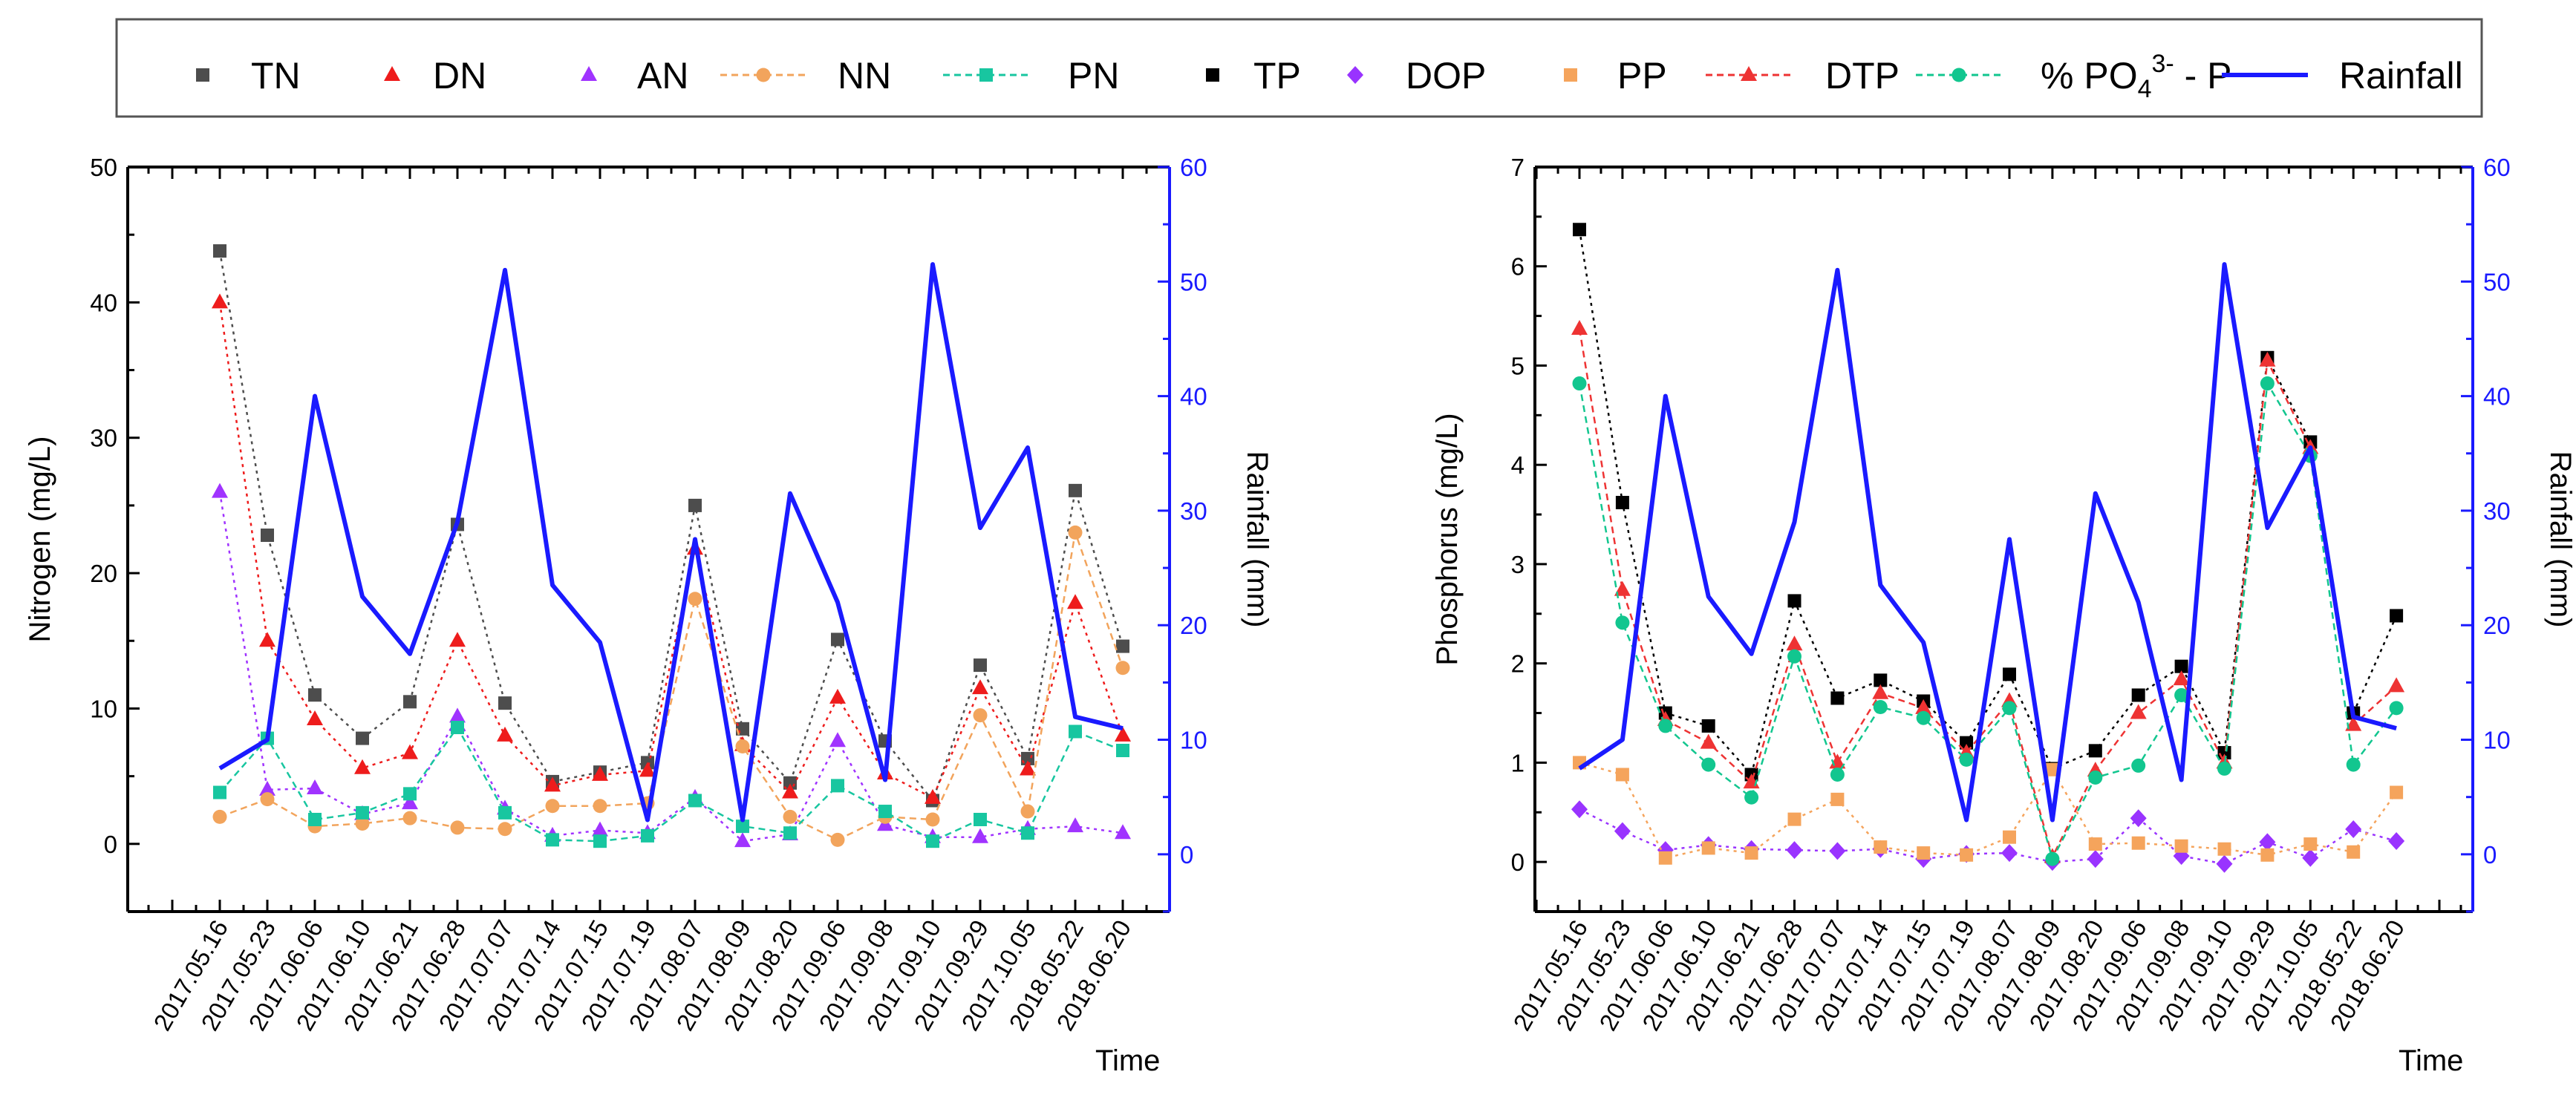  I want to click on nitrogen-left-tick-label: 10, so click(103, 708).